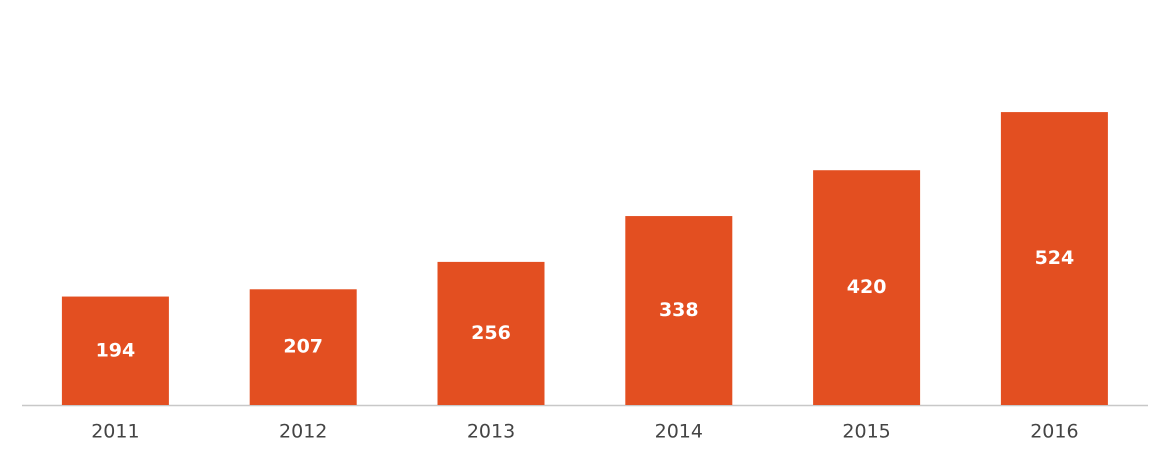 Image resolution: width=1171 pixels, height=456 pixels. I want to click on x-tick-label: 2013, so click(491, 432).